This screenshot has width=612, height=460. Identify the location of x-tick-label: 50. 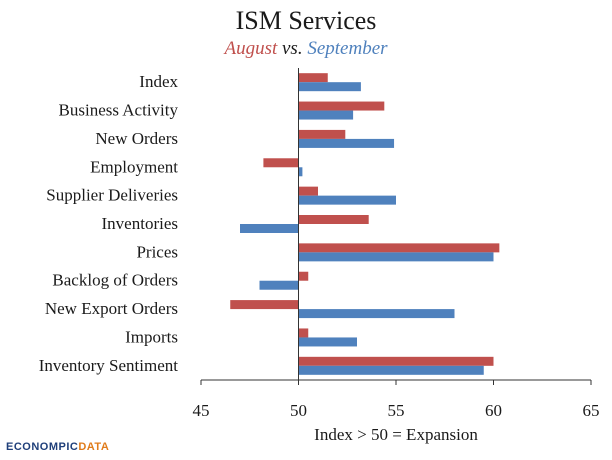
(298, 410).